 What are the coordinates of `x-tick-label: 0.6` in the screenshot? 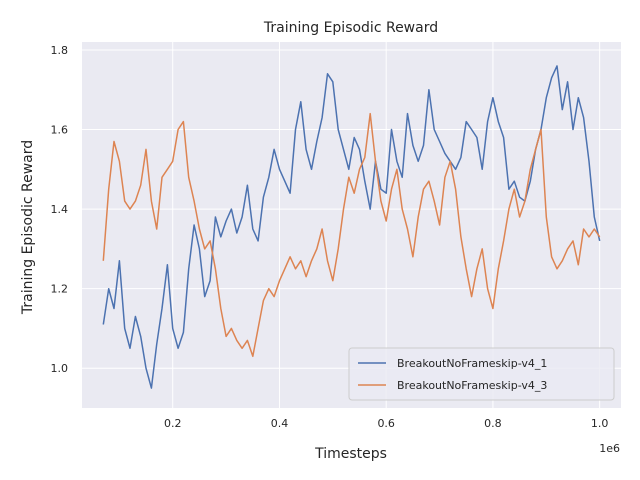 It's located at (386, 423).